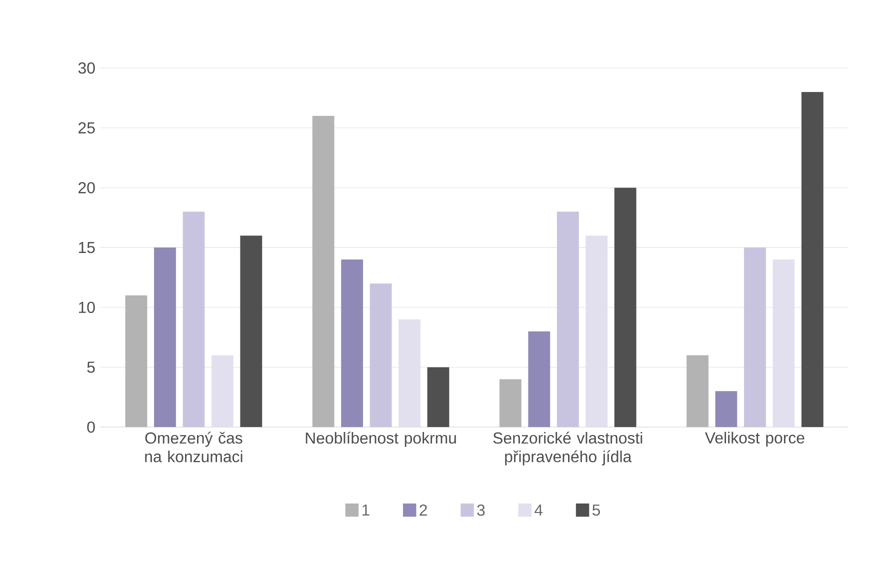 The height and width of the screenshot is (565, 895). Describe the element at coordinates (381, 439) in the screenshot. I see `x-tick-label: Neoblíbenost pokrmu` at that location.